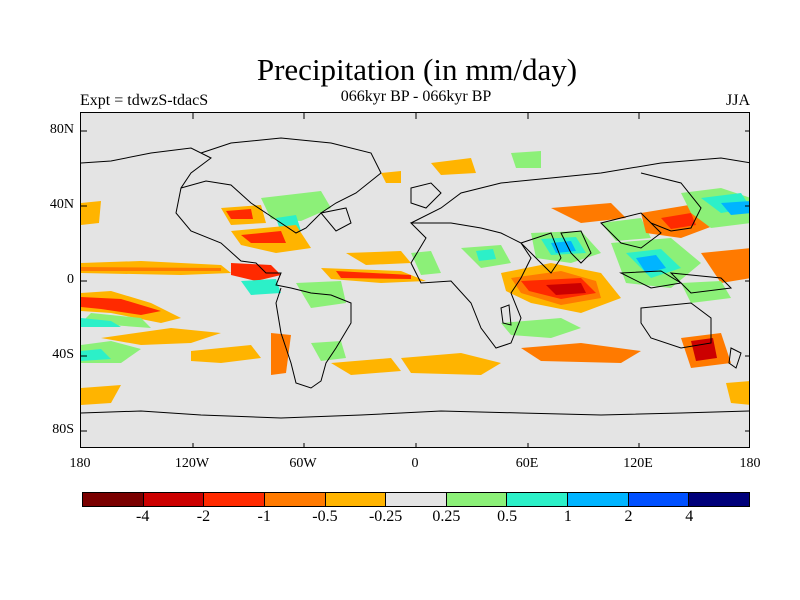  Describe the element at coordinates (750, 463) in the screenshot. I see `lon-label-180e: 180` at that location.